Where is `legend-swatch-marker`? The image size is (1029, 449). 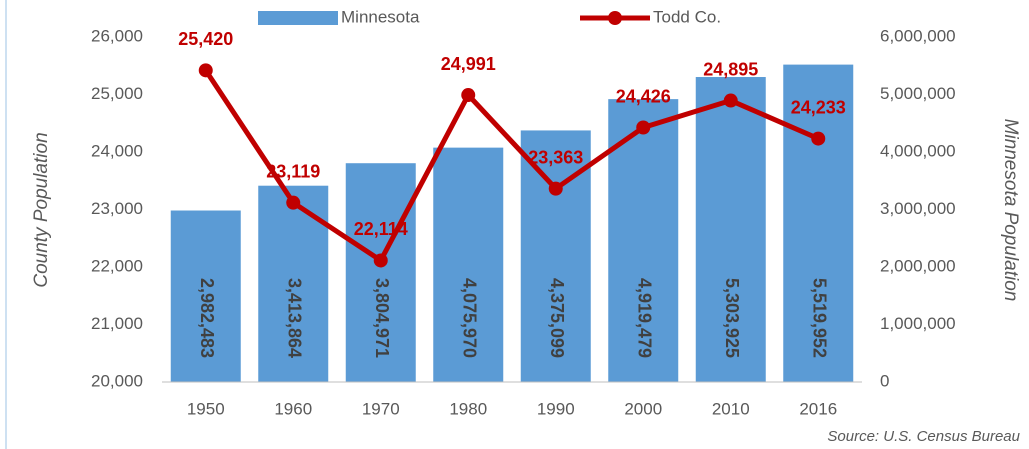 legend-swatch-marker is located at coordinates (615, 18).